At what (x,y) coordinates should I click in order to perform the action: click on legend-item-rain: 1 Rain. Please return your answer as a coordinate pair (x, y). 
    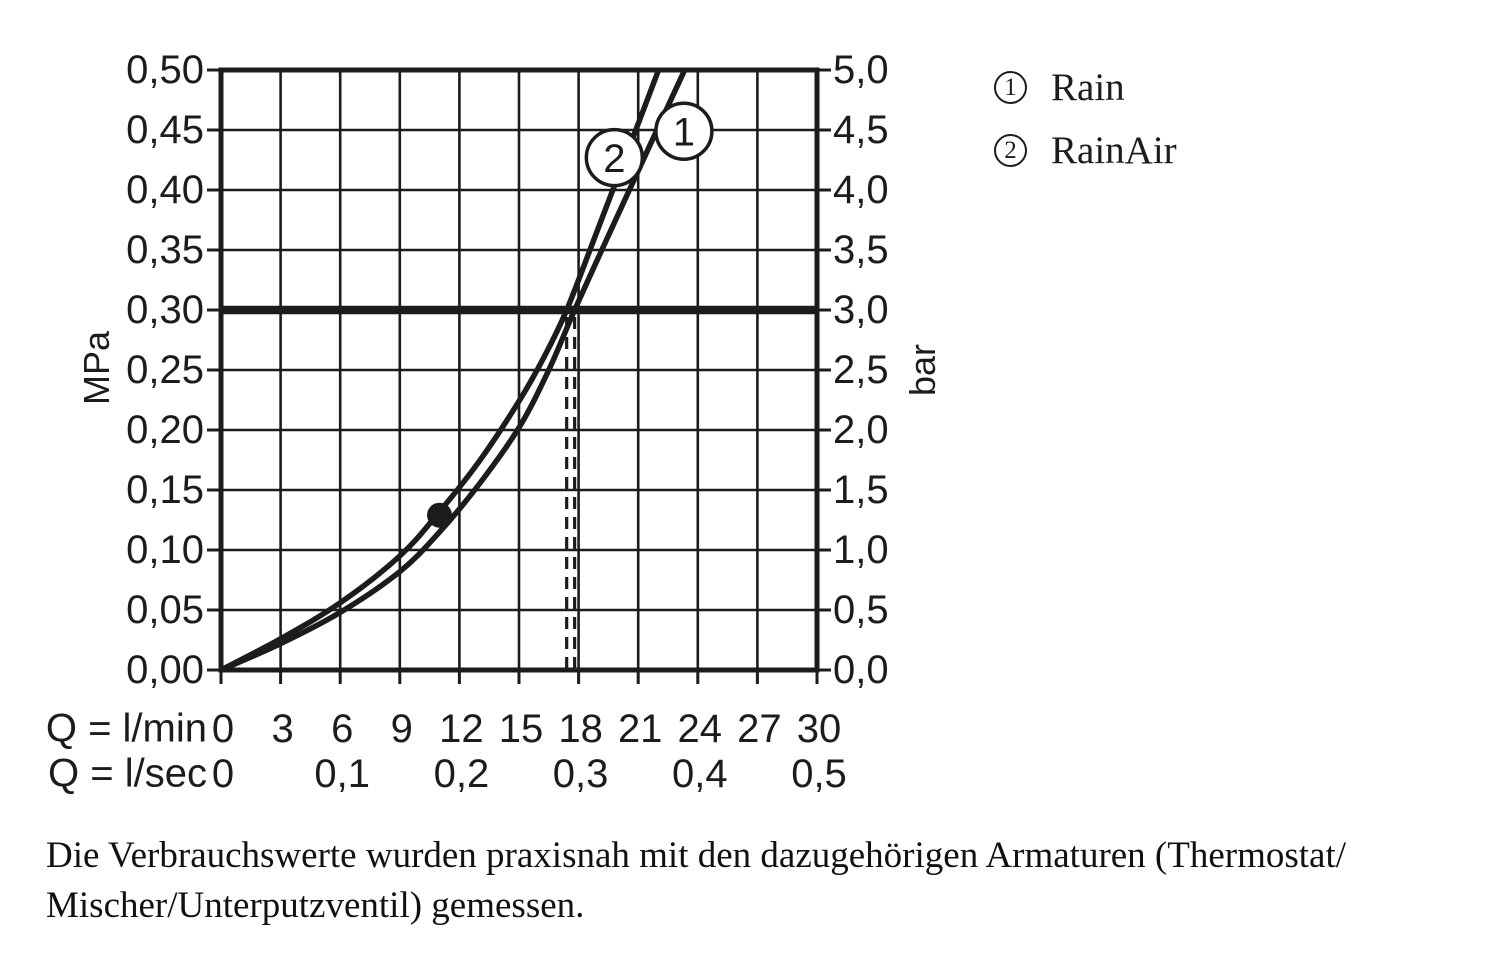
    Looking at the image, I should click on (1085, 87).